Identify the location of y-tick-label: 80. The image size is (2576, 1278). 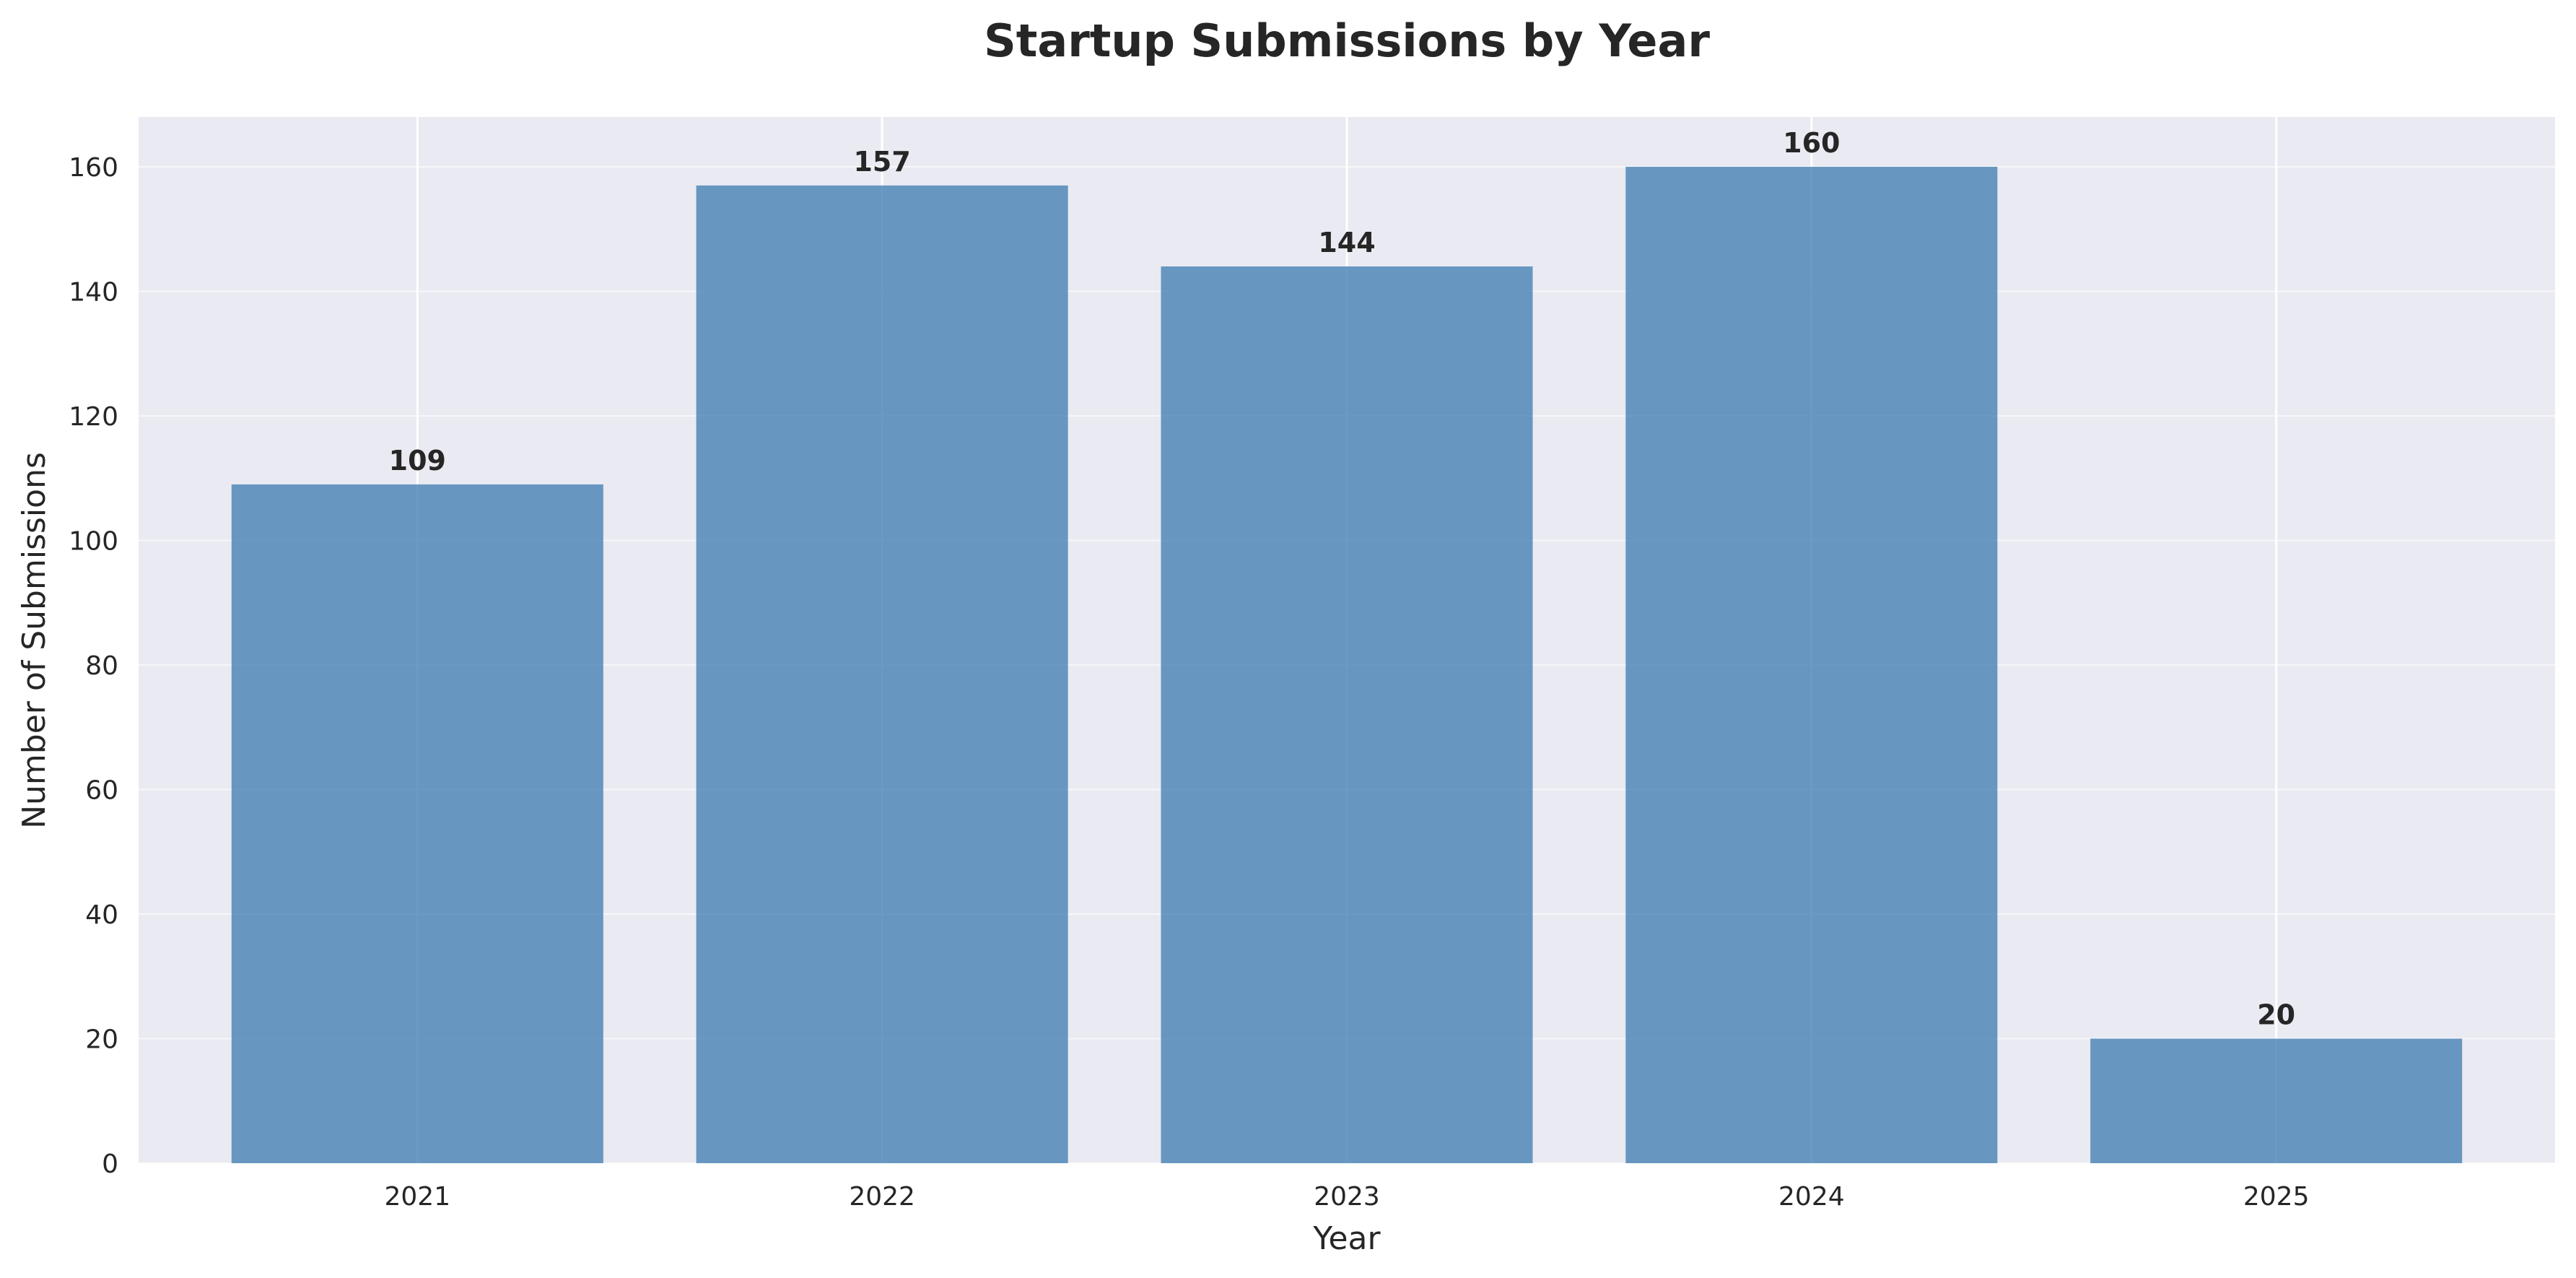
(101, 666).